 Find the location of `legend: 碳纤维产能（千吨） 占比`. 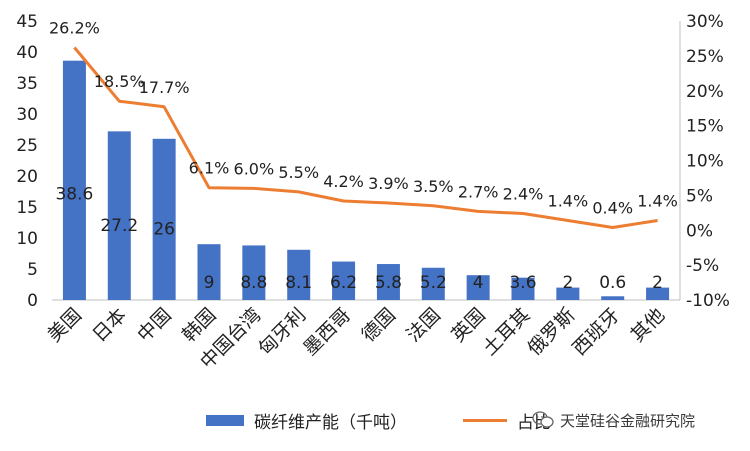

legend: 碳纤维产能（千吨） 占比 is located at coordinates (375, 420).